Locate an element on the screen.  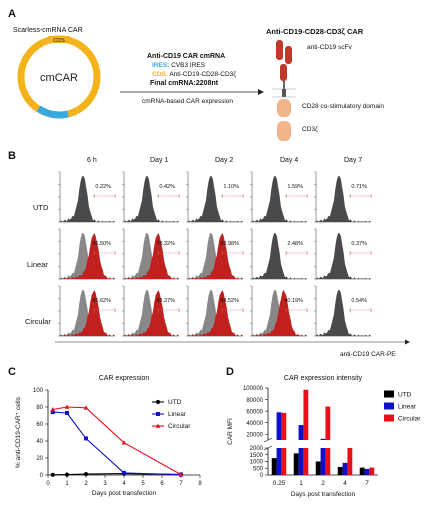
time-label-3: Day 4 is located at coordinates (289, 160).